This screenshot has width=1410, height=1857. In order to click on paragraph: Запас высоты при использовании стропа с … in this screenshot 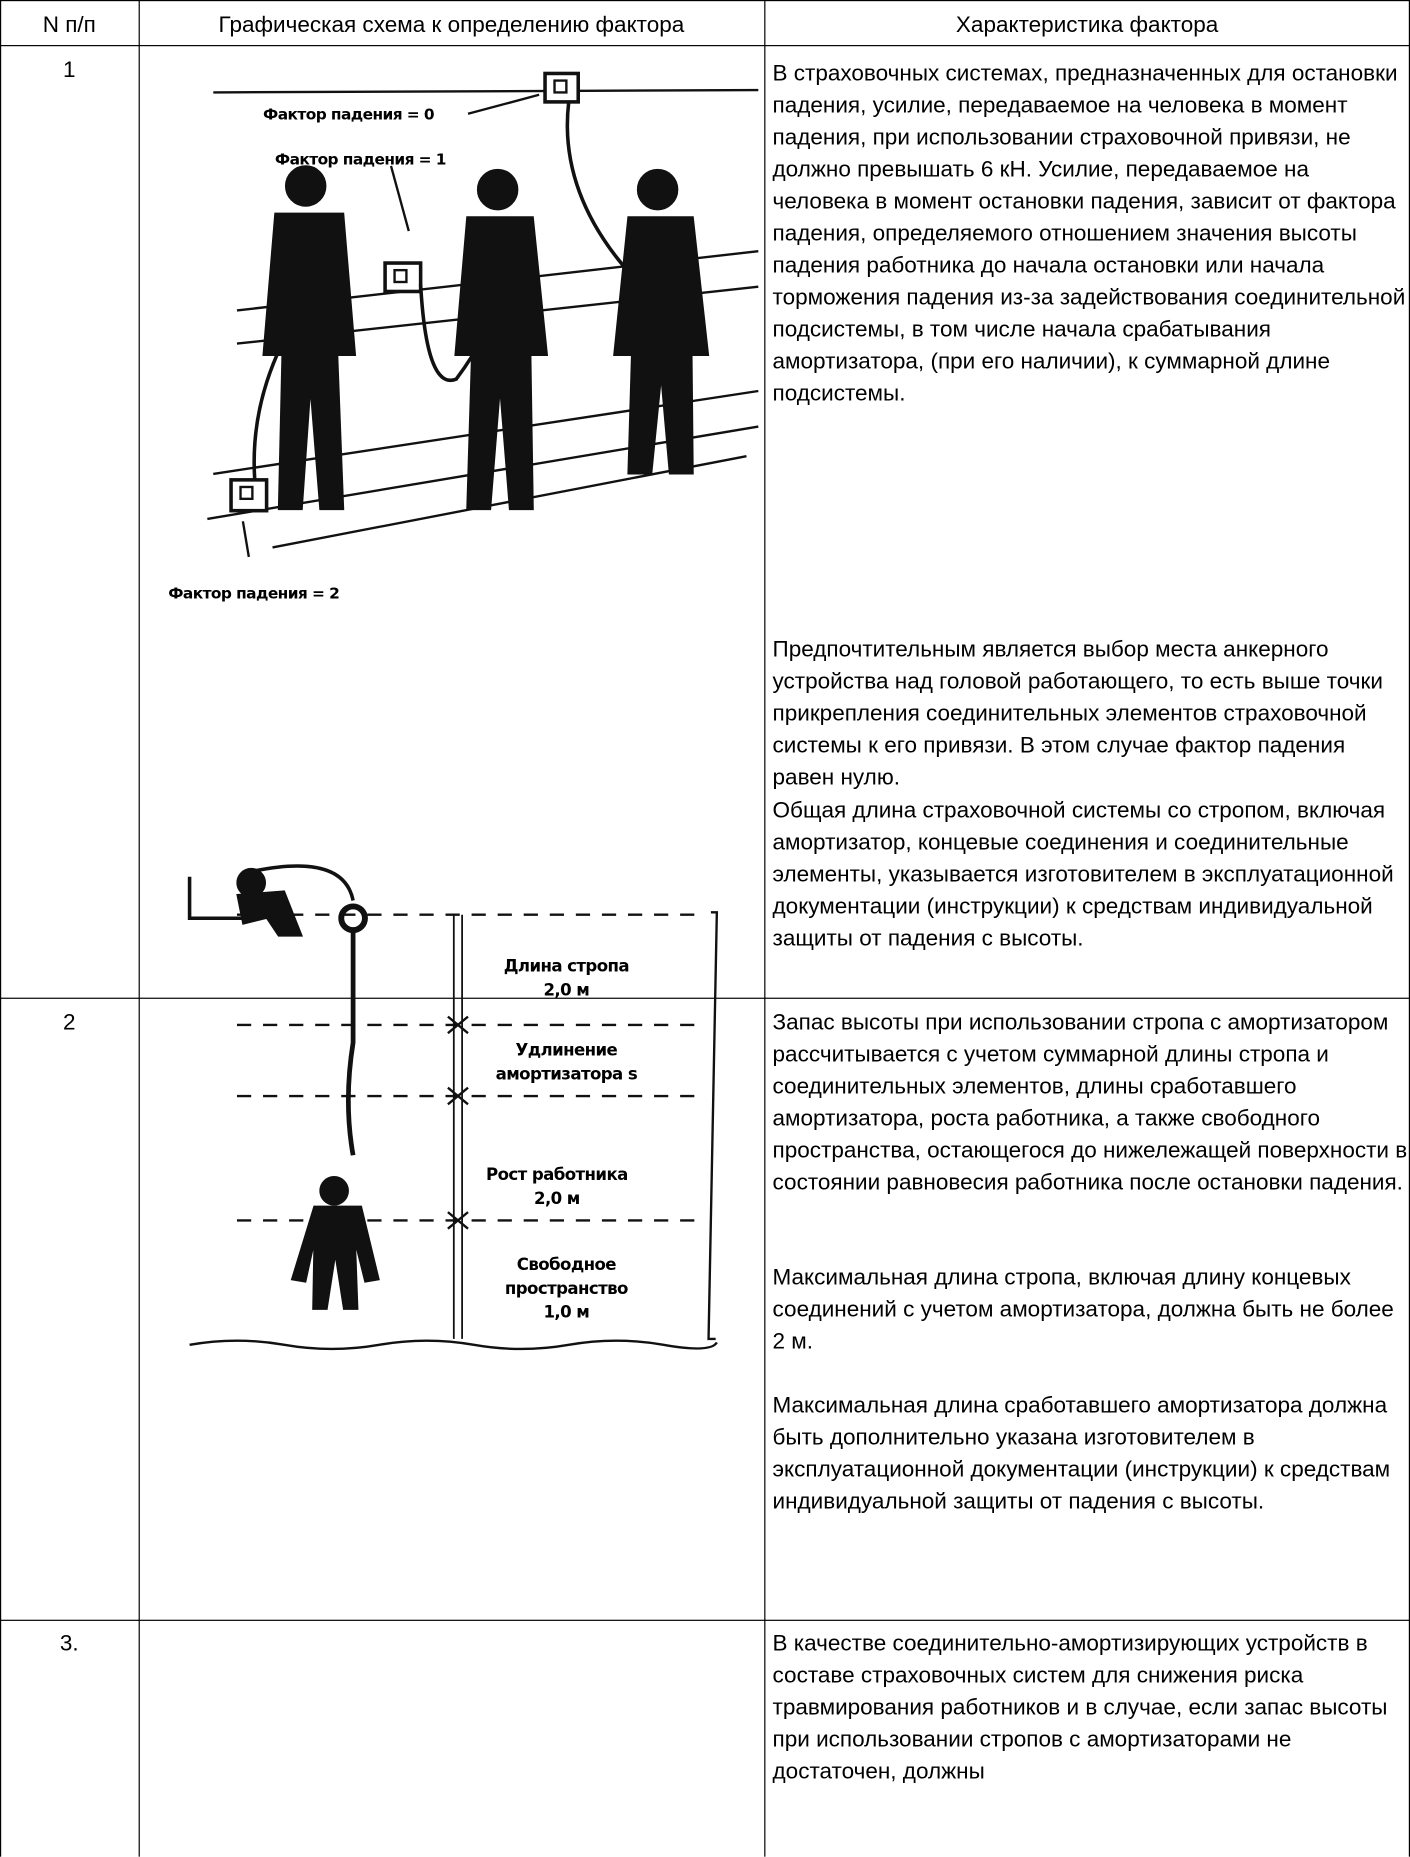, I will do `click(1090, 1103)`.